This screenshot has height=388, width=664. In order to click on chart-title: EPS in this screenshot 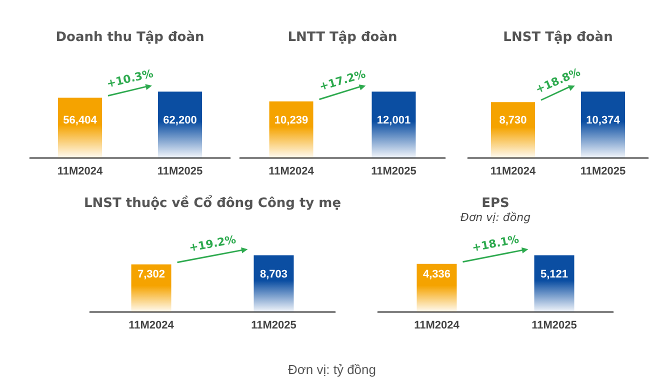, I will do `click(496, 203)`.